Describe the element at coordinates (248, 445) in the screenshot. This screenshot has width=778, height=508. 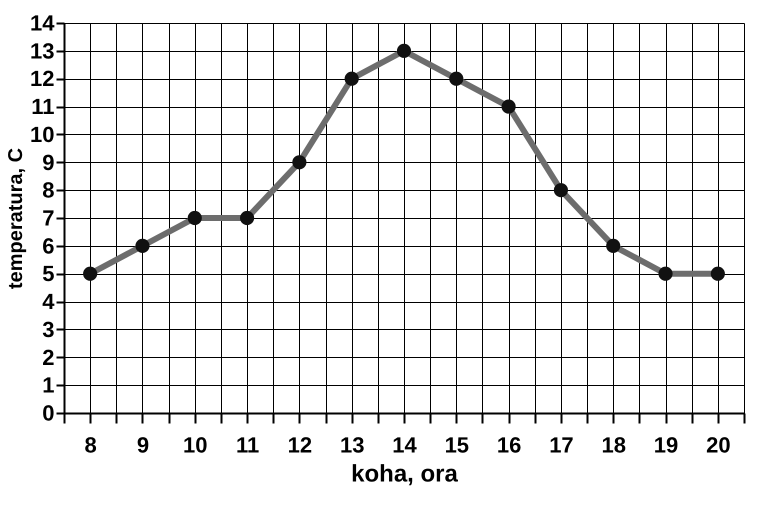
I see `x-tick-label: 11` at that location.